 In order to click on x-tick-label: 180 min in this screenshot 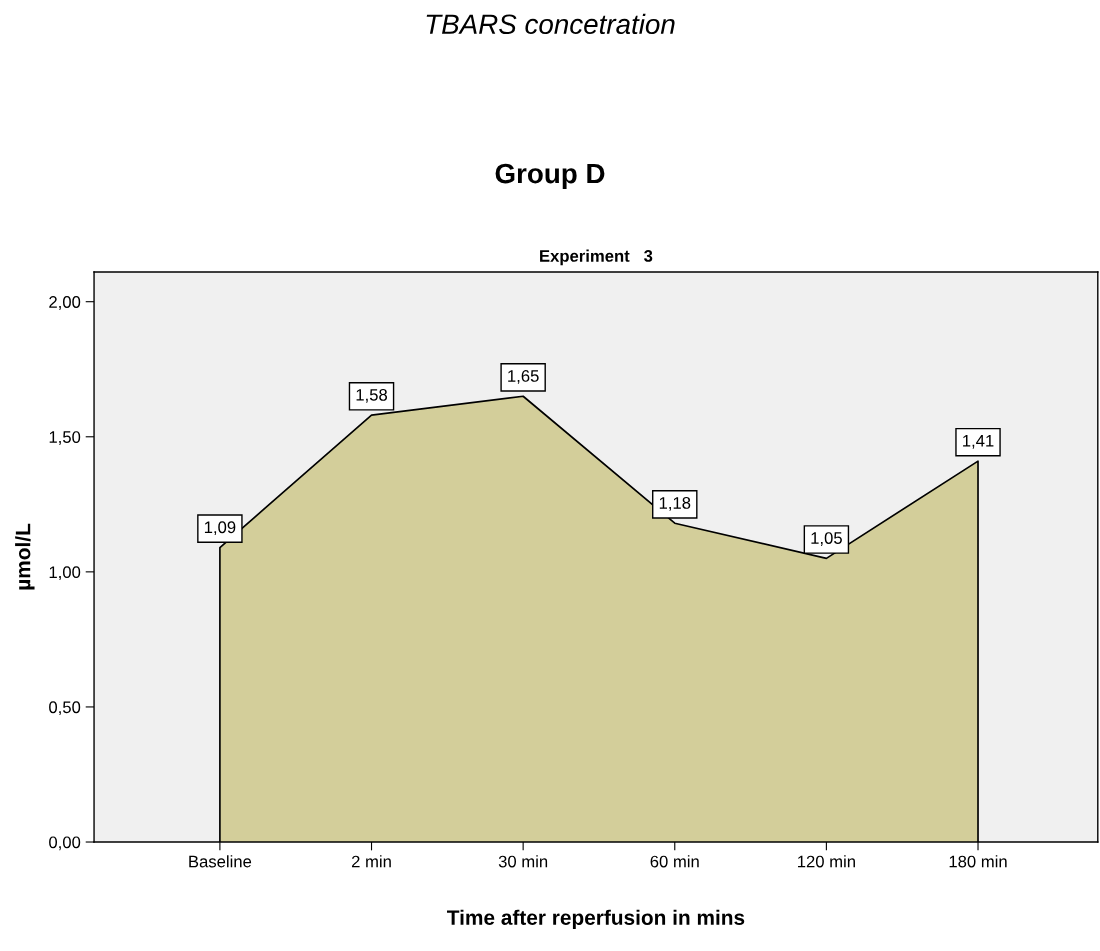, I will do `click(978, 861)`.